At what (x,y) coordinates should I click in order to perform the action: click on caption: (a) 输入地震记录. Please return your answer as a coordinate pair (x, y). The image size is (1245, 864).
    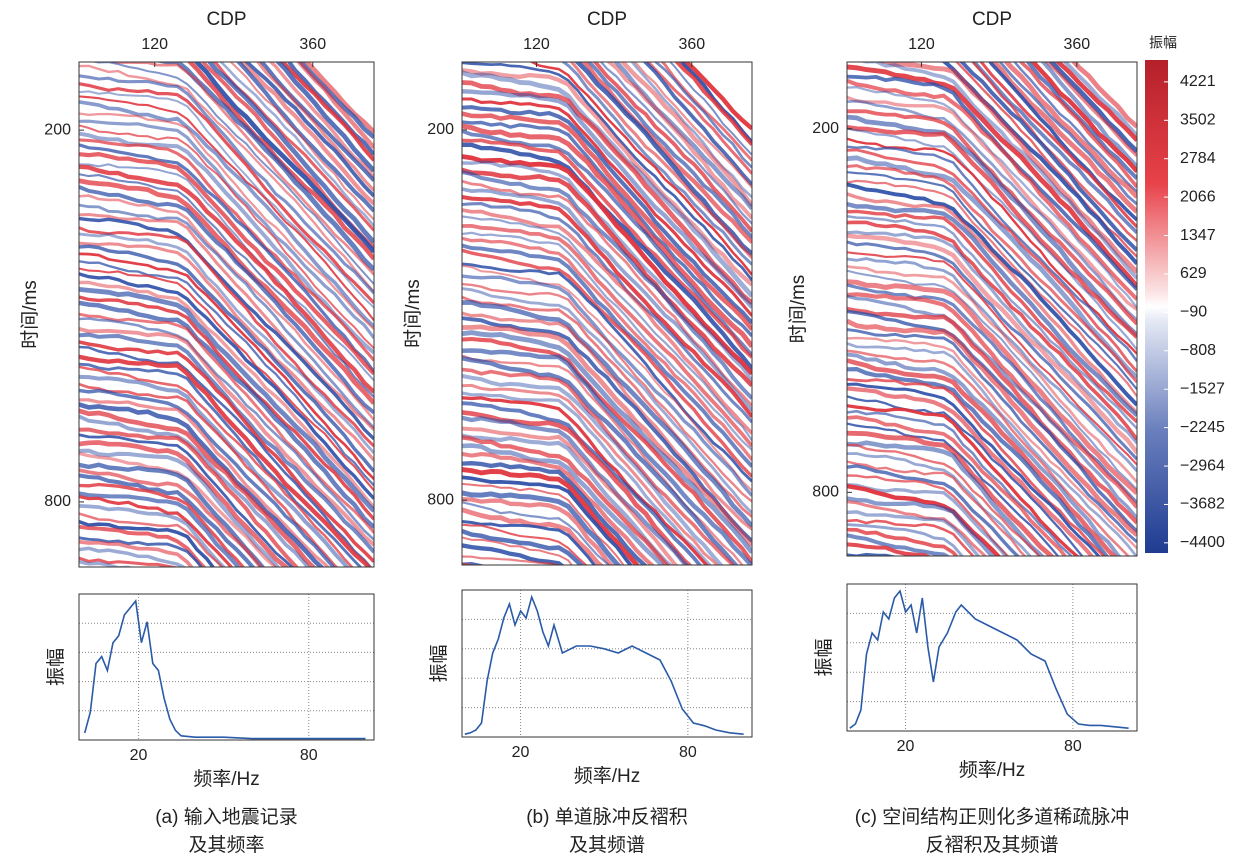
    Looking at the image, I should click on (226, 817).